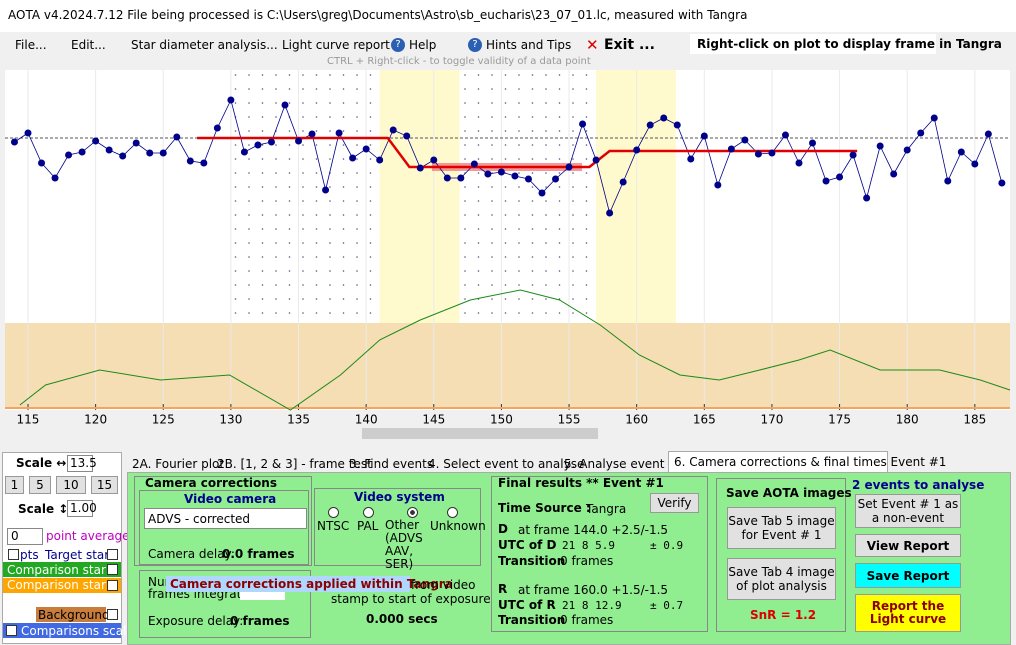 This screenshot has width=1016, height=645. I want to click on x-tick-label: 175, so click(839, 420).